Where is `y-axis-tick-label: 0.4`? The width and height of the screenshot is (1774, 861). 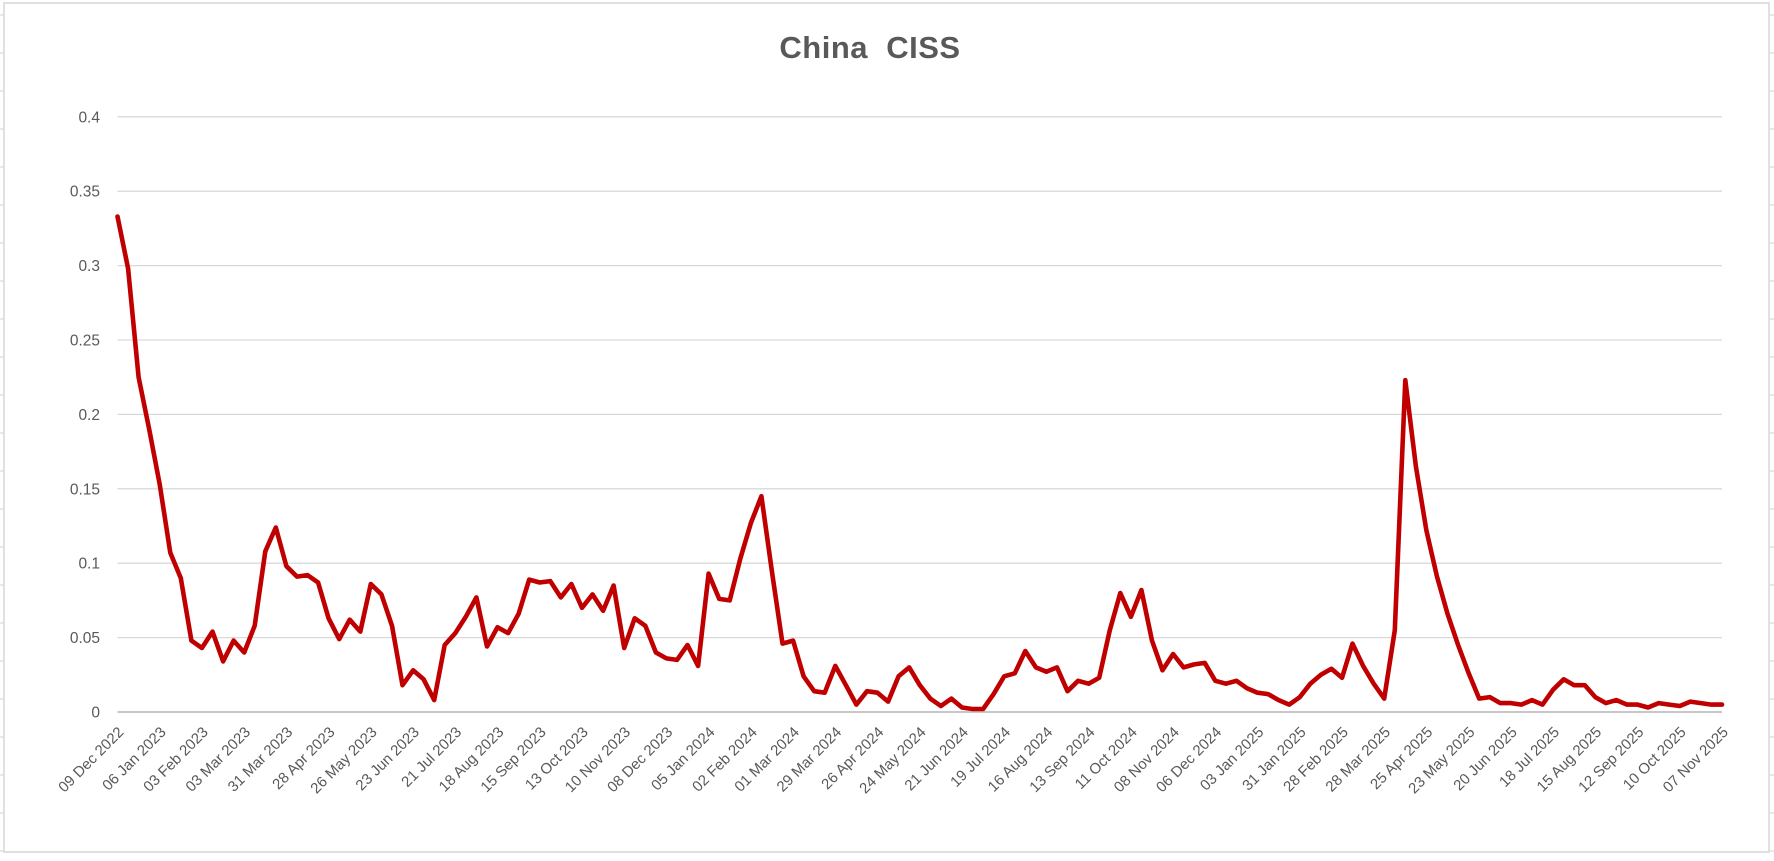 y-axis-tick-label: 0.4 is located at coordinates (89, 117).